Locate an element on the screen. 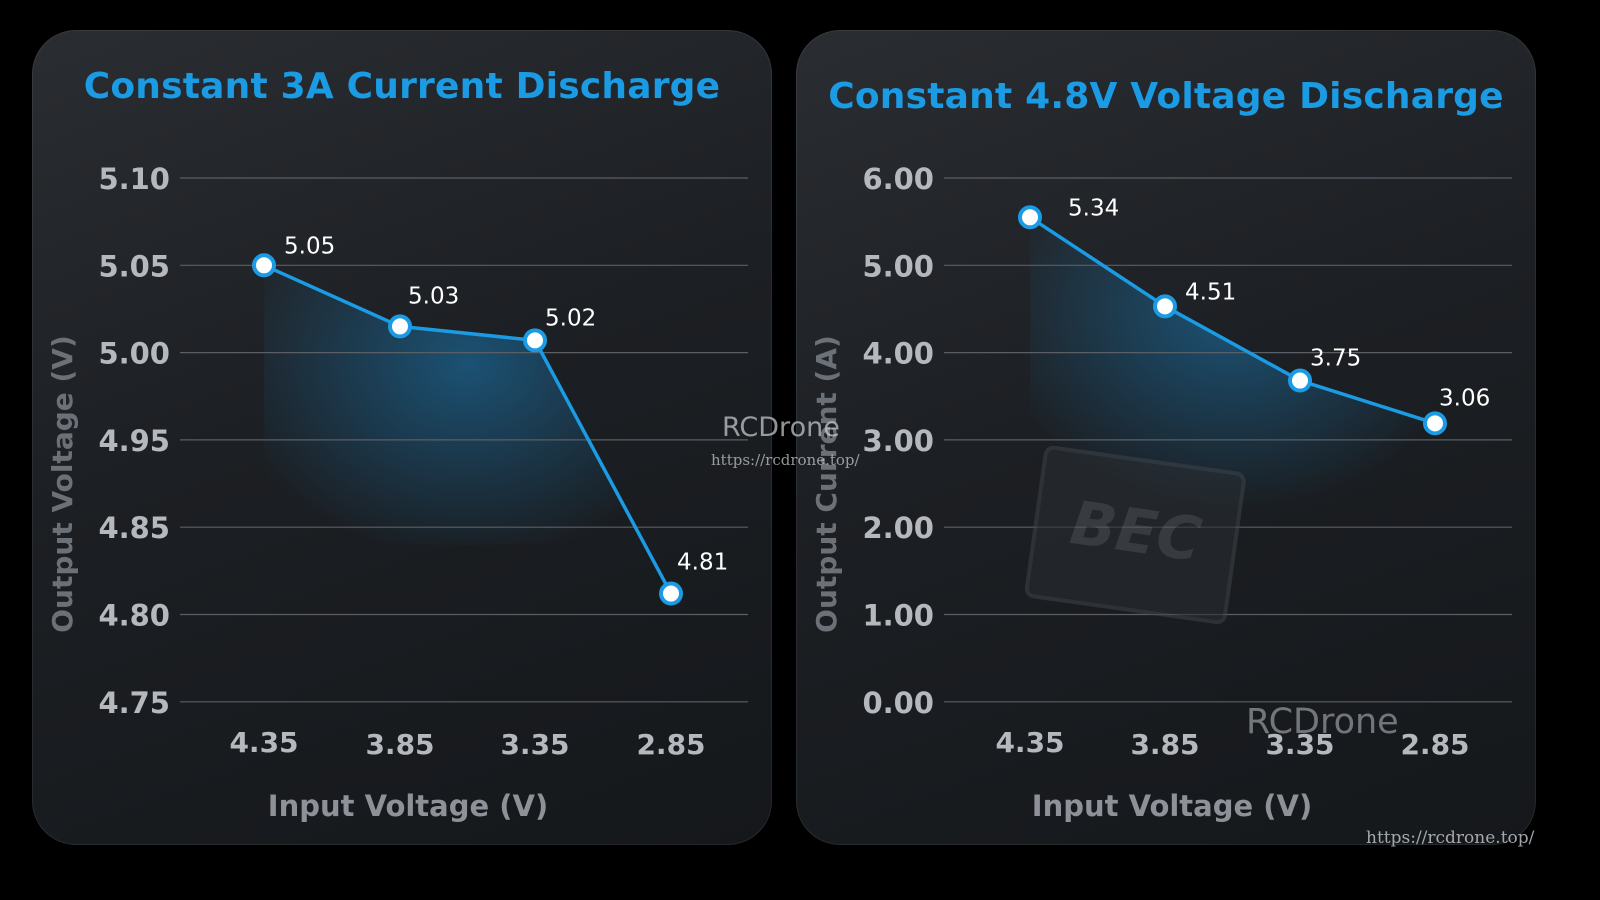 The height and width of the screenshot is (900, 1600). y-tick-label: 2.00 is located at coordinates (898, 528).